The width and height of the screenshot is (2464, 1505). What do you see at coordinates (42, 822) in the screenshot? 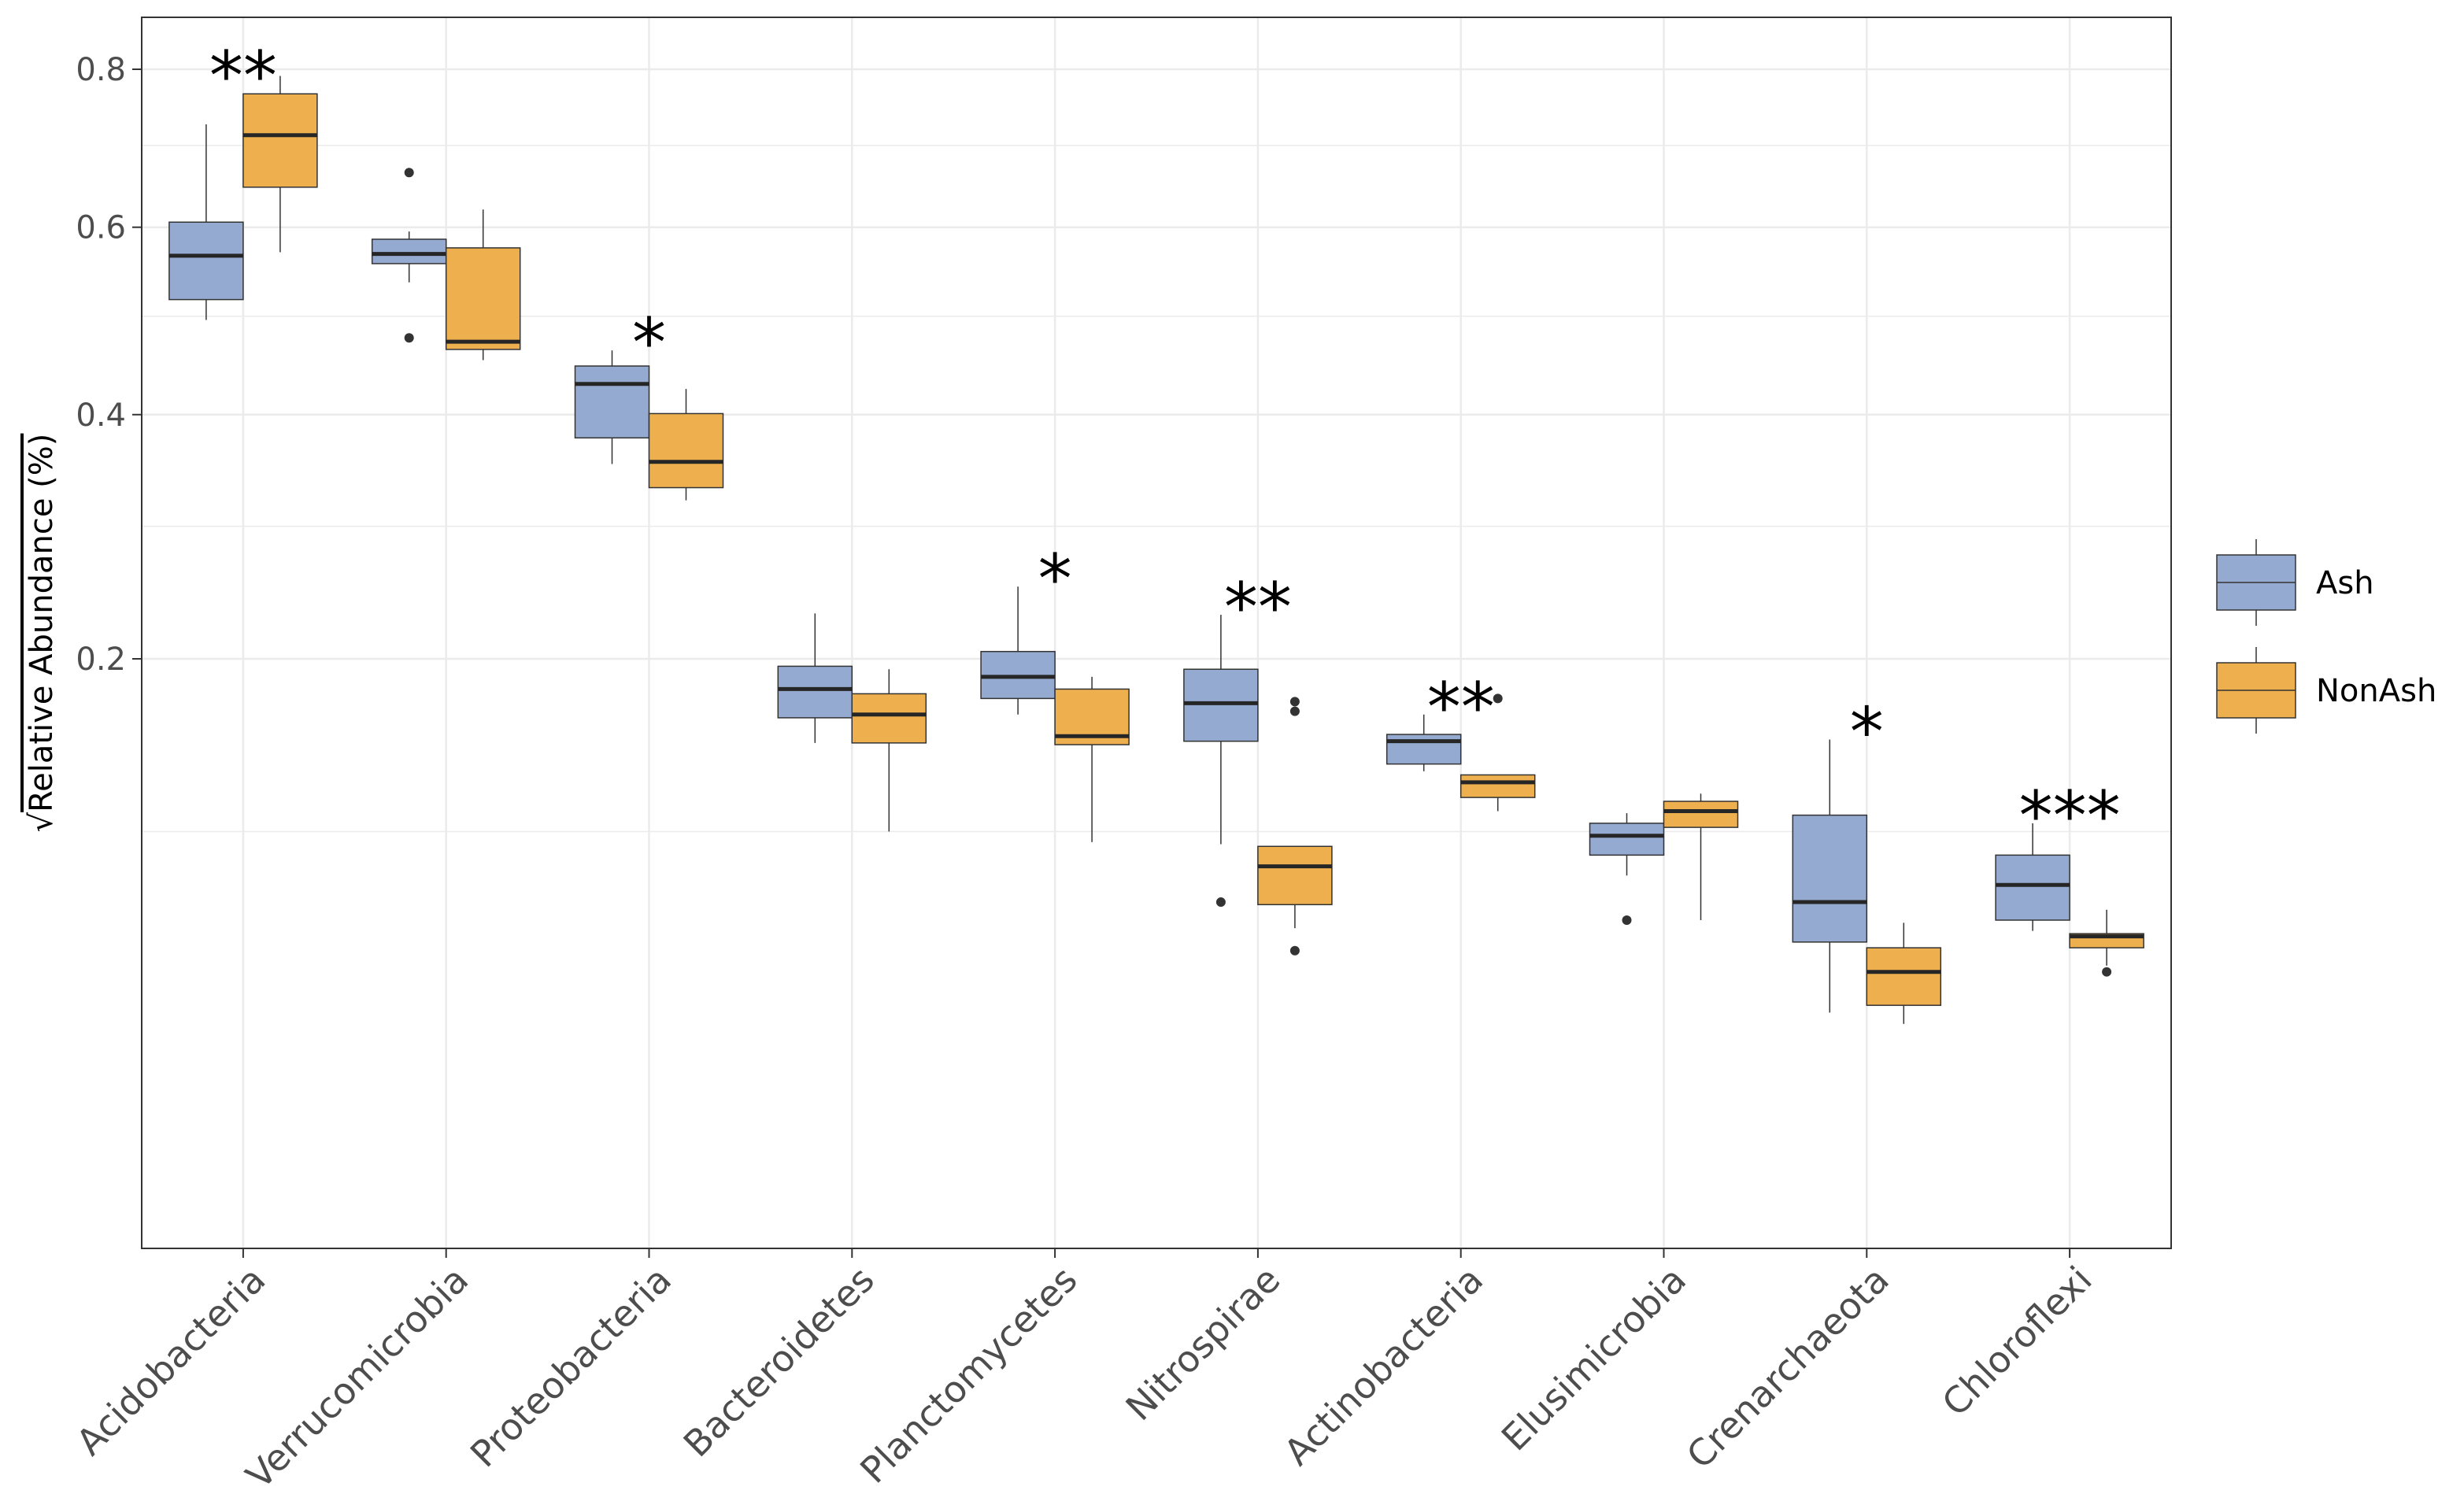
I see `sqrt-symbol: √` at bounding box center [42, 822].